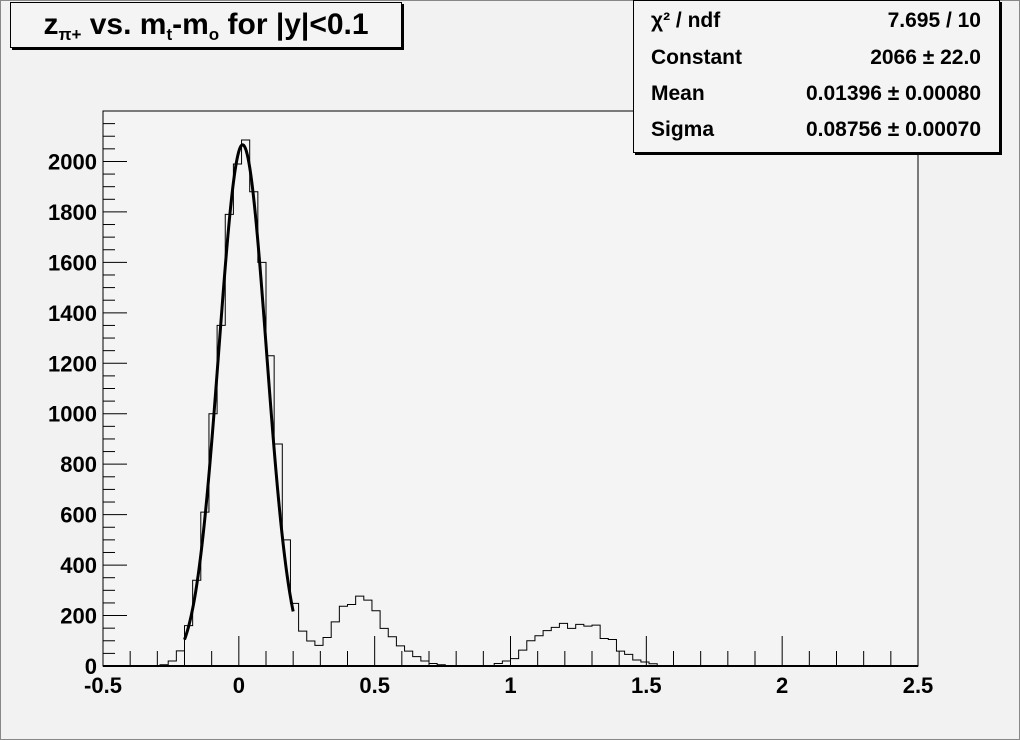  What do you see at coordinates (103, 685) in the screenshot?
I see `x-tick-label: -0.5` at bounding box center [103, 685].